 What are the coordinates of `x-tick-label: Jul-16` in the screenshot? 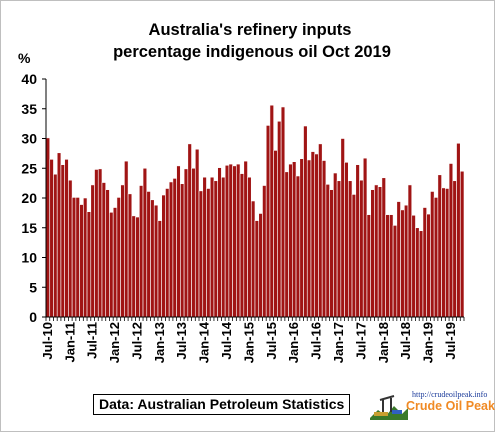 It's located at (316, 341).